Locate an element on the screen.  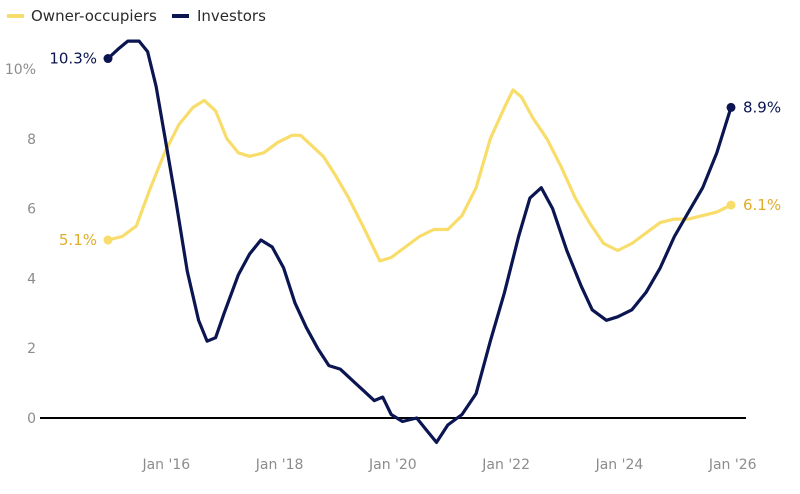
y-tick-label: 2 is located at coordinates (31, 349).